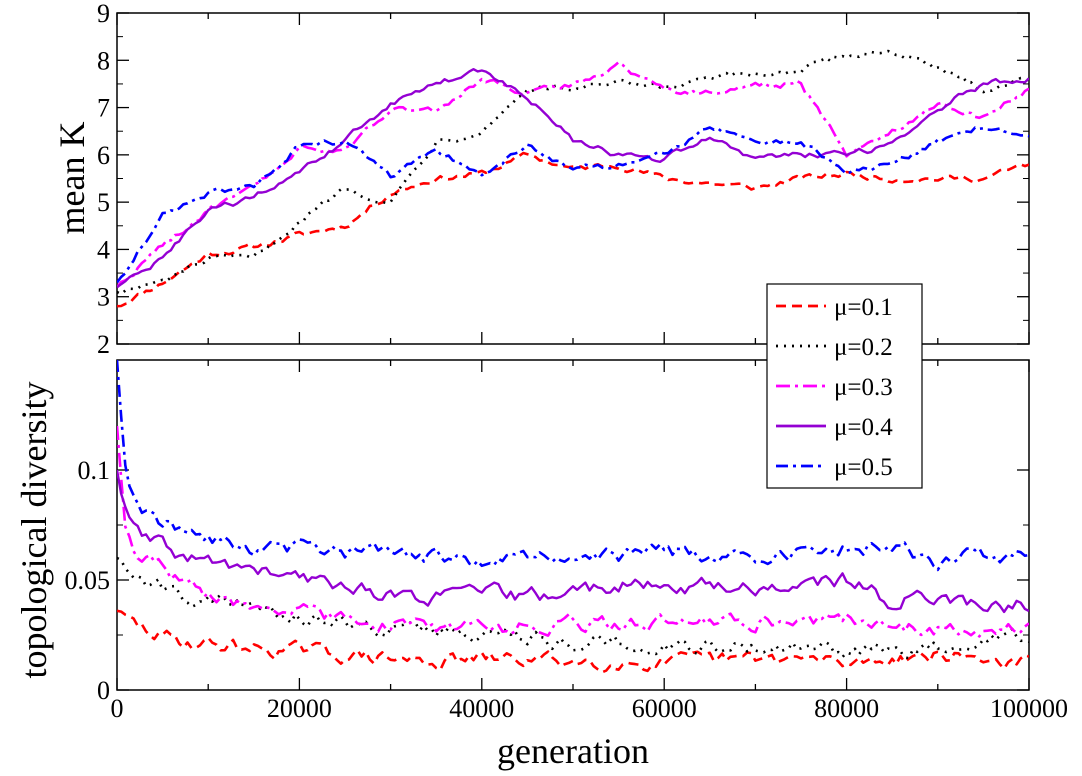 This screenshot has height=776, width=1082. Describe the element at coordinates (863, 307) in the screenshot. I see `legend-label-1: μ=0.1` at that location.